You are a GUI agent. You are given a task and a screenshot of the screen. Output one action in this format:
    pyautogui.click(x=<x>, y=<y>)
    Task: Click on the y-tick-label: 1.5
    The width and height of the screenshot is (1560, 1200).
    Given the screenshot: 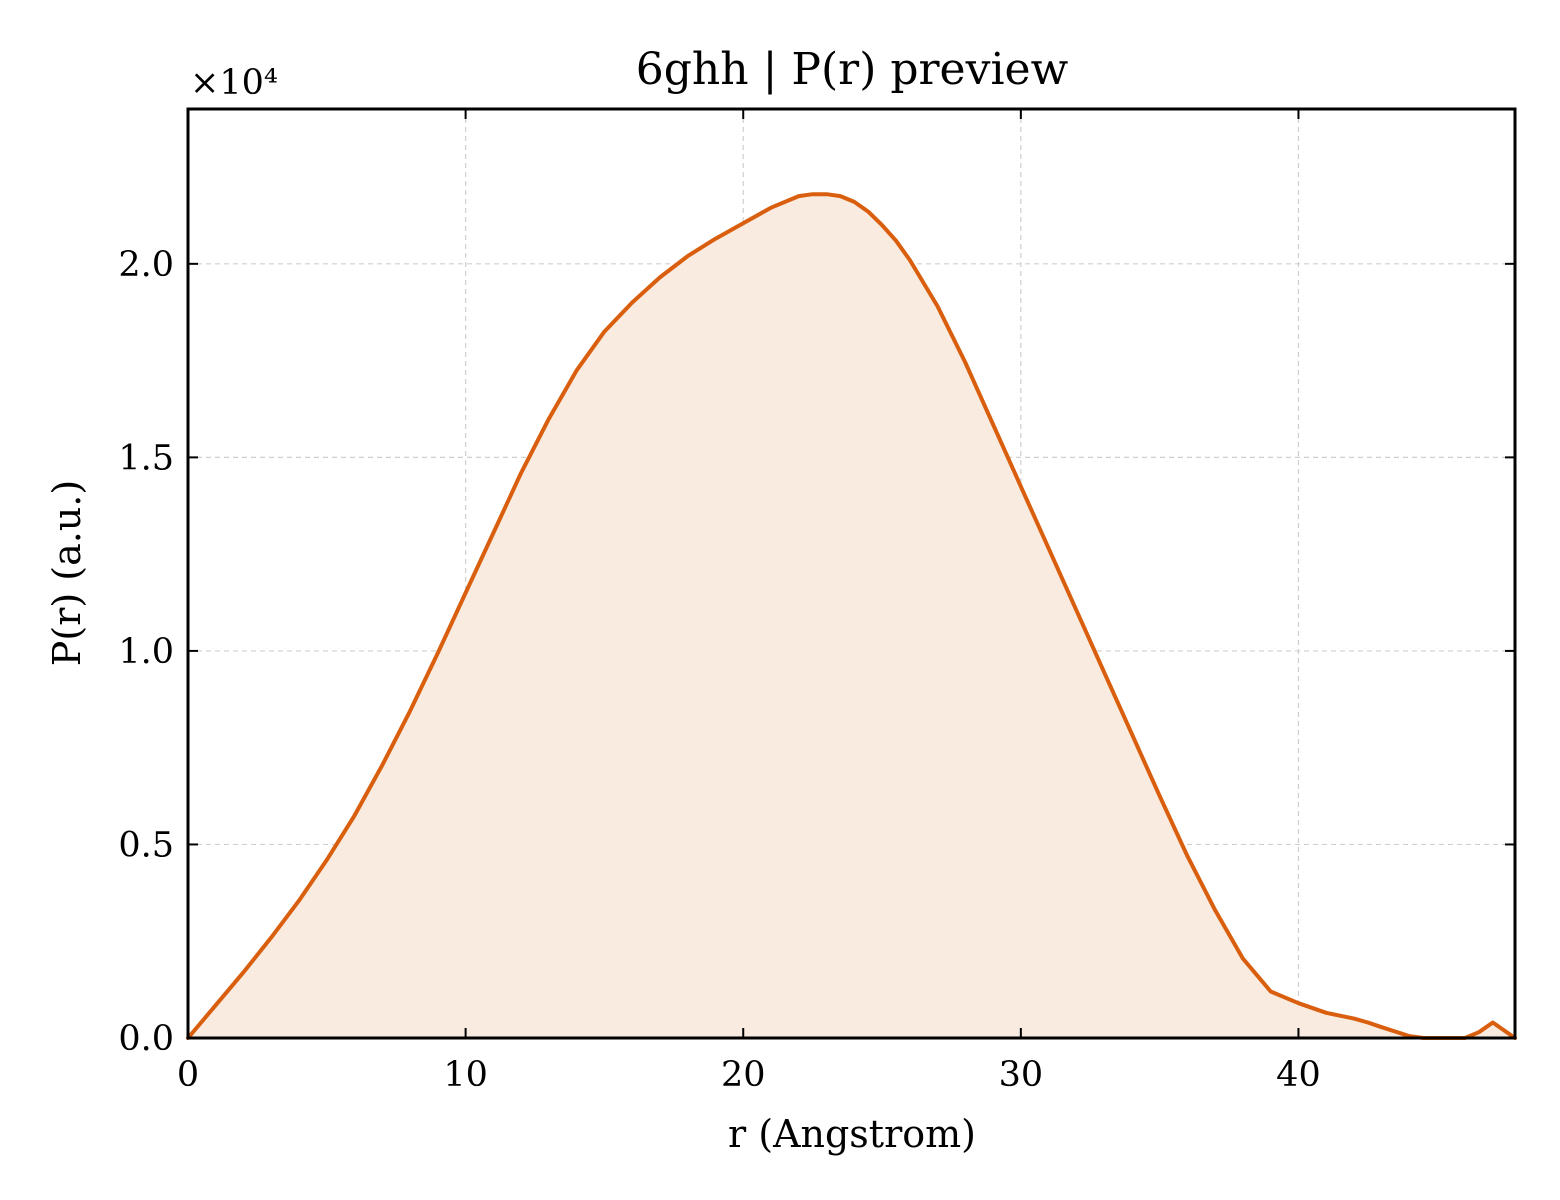 What is the action you would take?
    pyautogui.click(x=146, y=458)
    